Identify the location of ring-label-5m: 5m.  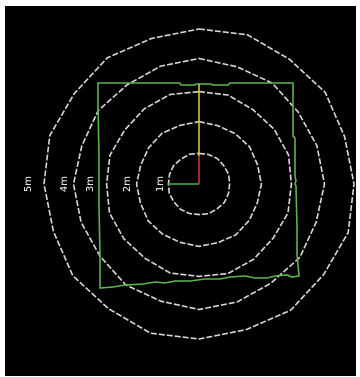
(28, 184).